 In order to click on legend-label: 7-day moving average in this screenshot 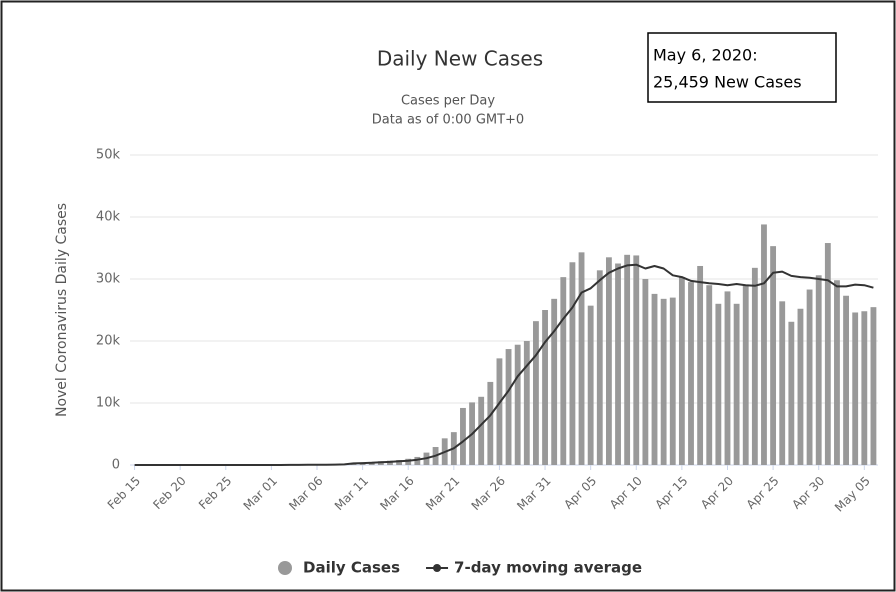, I will do `click(548, 568)`.